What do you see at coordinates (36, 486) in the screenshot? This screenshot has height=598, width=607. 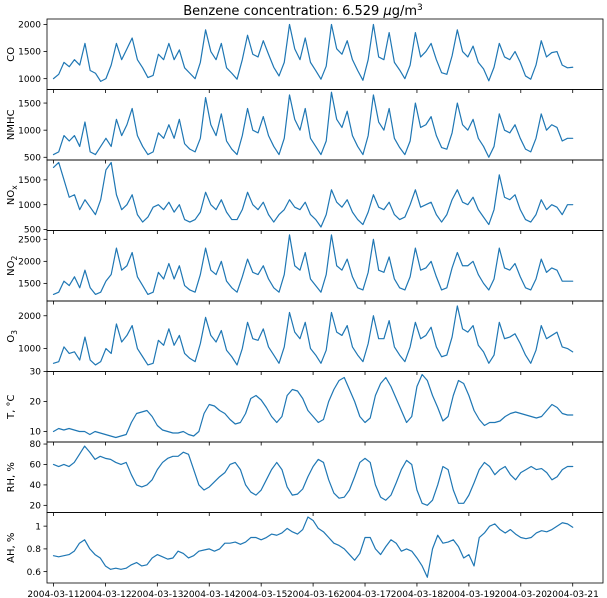 I see `y-tick-label: 40` at bounding box center [36, 486].